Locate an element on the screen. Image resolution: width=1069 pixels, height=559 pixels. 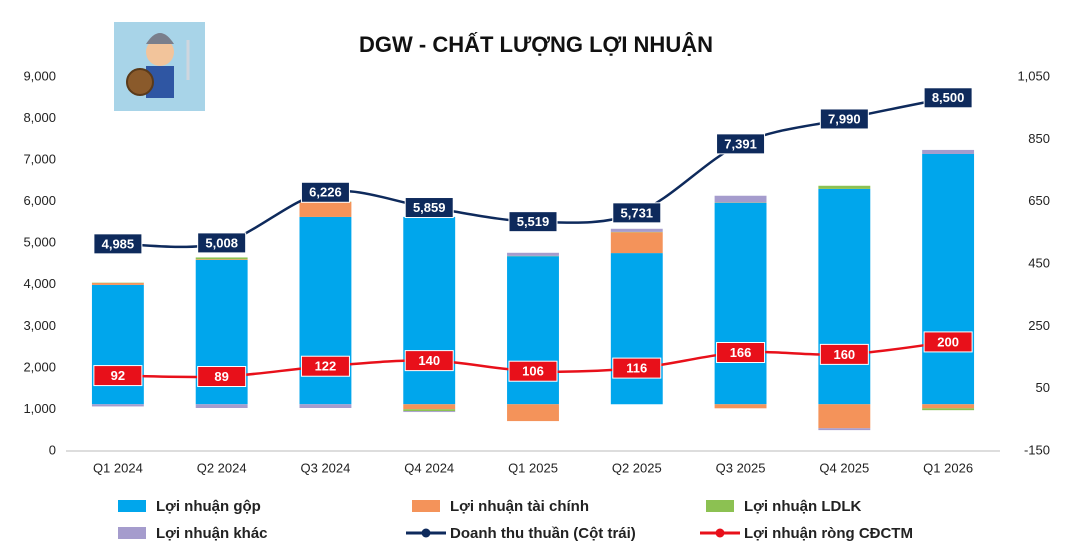
data-label: 7,391 is located at coordinates (741, 144).